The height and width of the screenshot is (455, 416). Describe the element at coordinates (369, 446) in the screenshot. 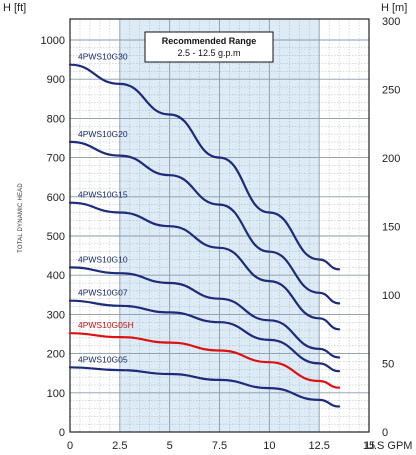

I see `x-tick-label: 15` at that location.